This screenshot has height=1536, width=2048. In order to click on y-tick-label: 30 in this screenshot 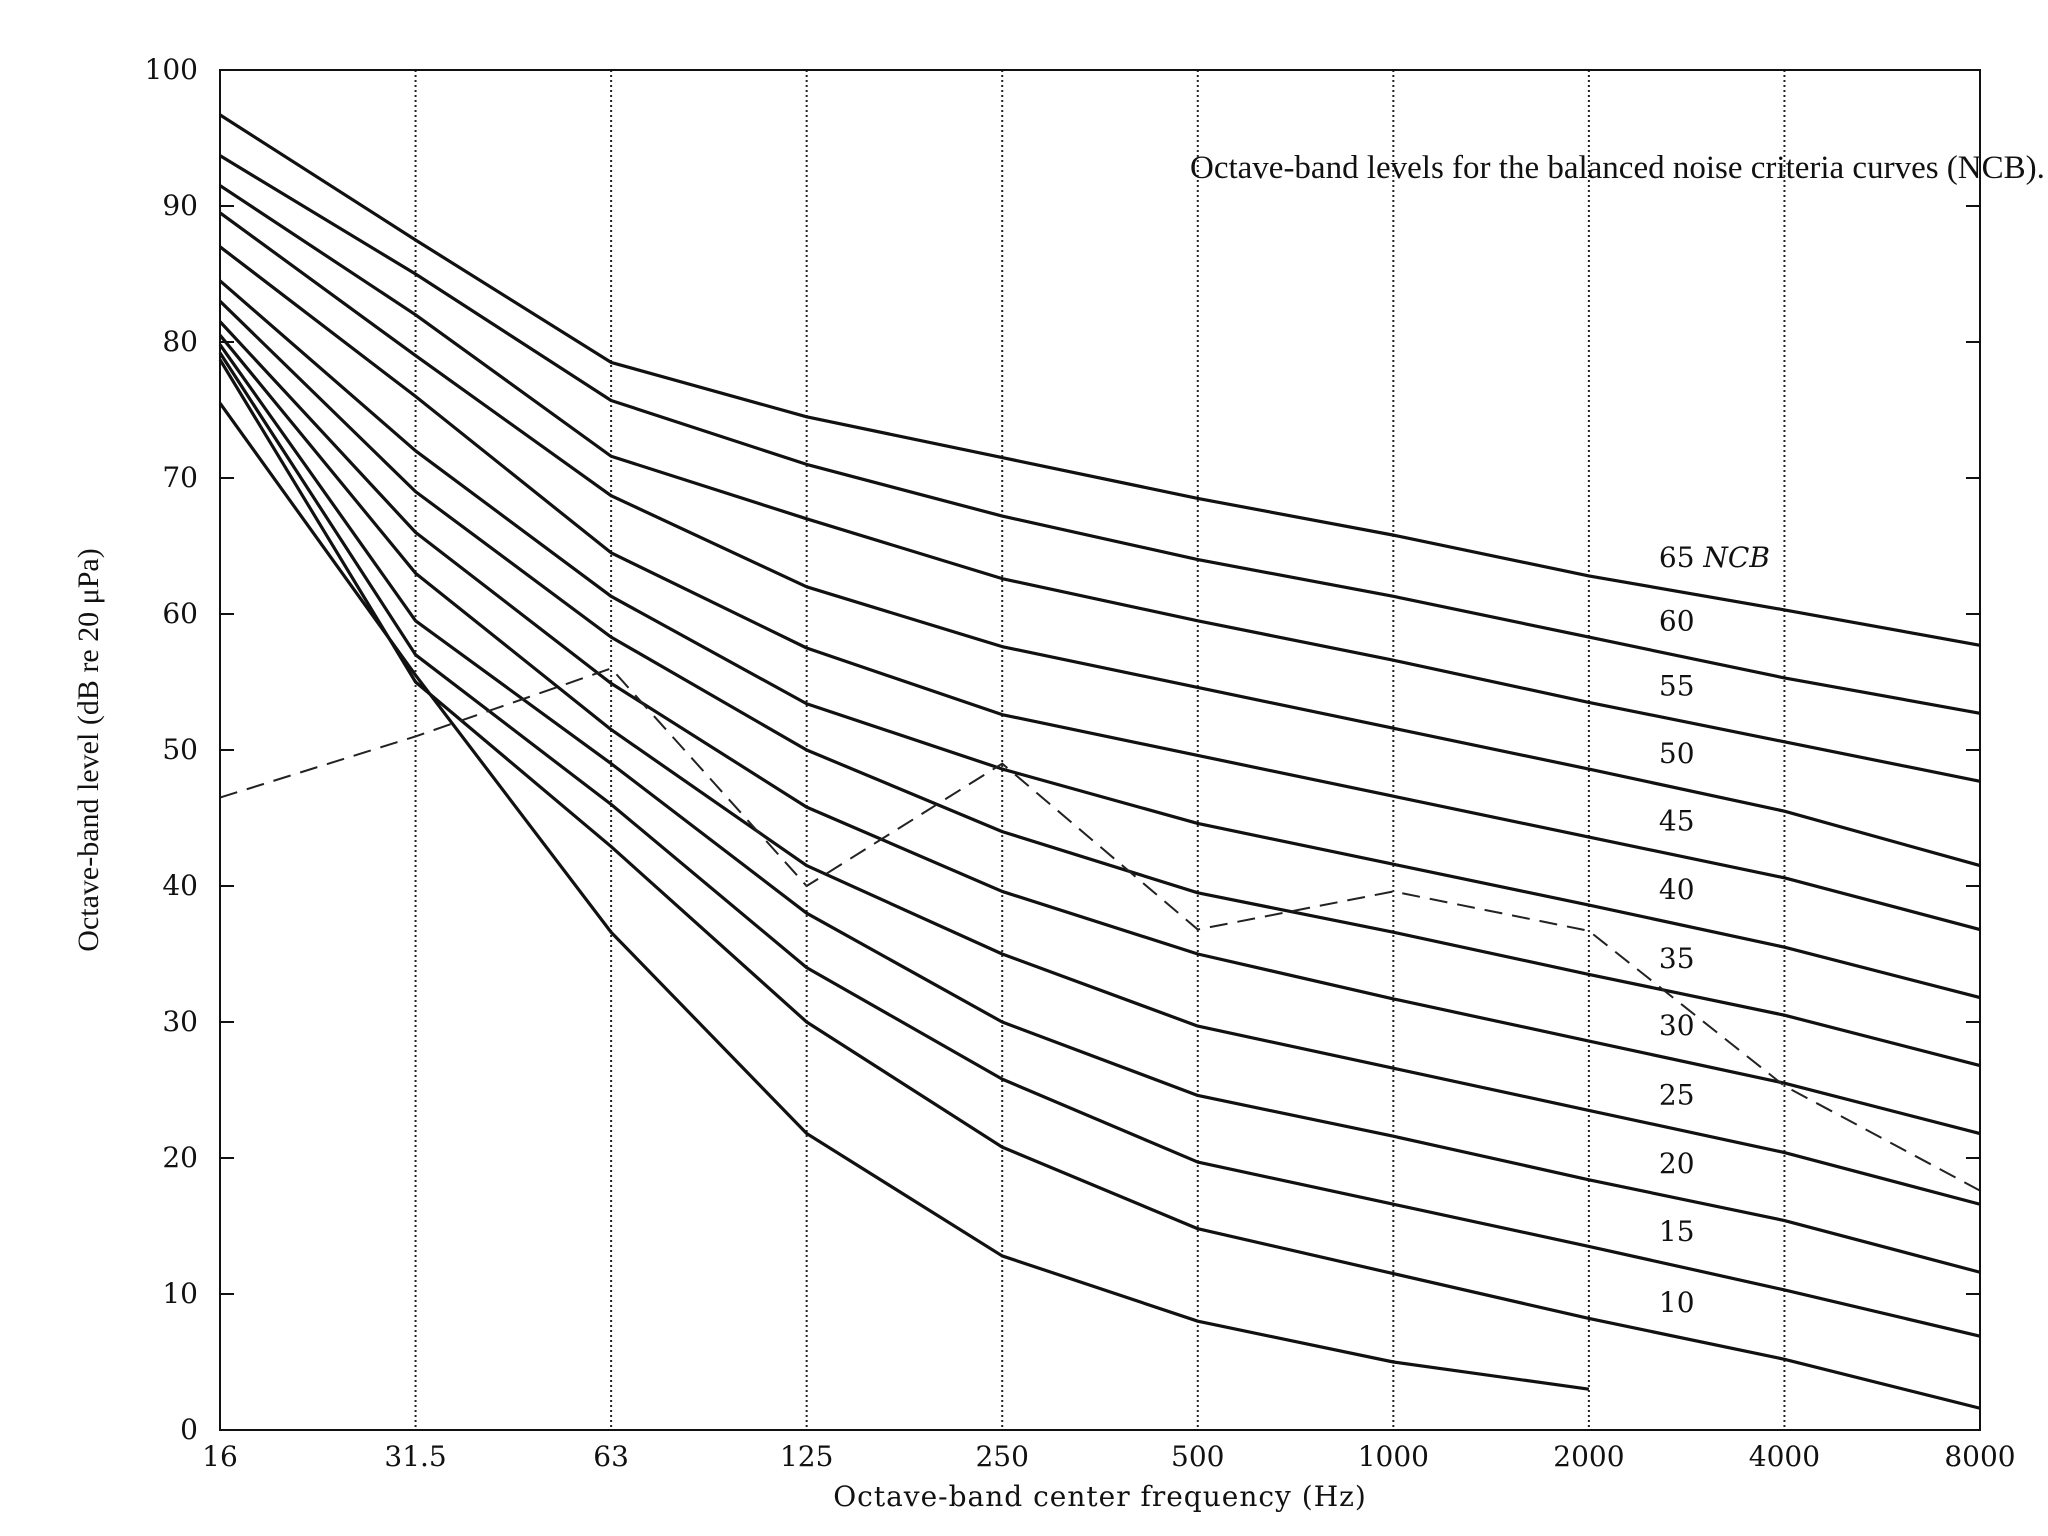, I will do `click(180, 1021)`.